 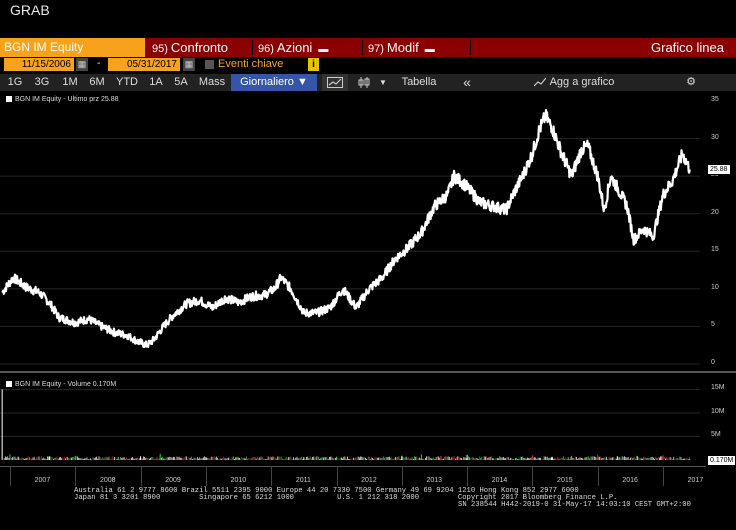 What do you see at coordinates (376, 49) in the screenshot?
I see `menu-number: 97)` at bounding box center [376, 49].